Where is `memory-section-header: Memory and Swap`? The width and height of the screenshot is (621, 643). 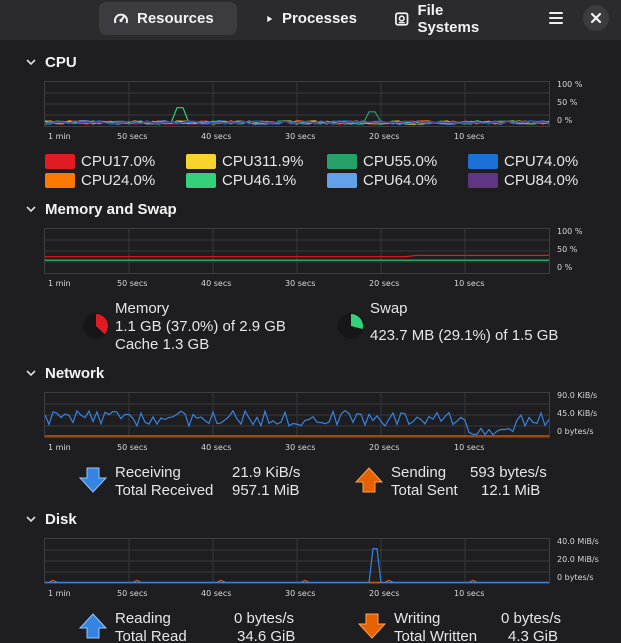
memory-section-header: Memory and Swap is located at coordinates (101, 209).